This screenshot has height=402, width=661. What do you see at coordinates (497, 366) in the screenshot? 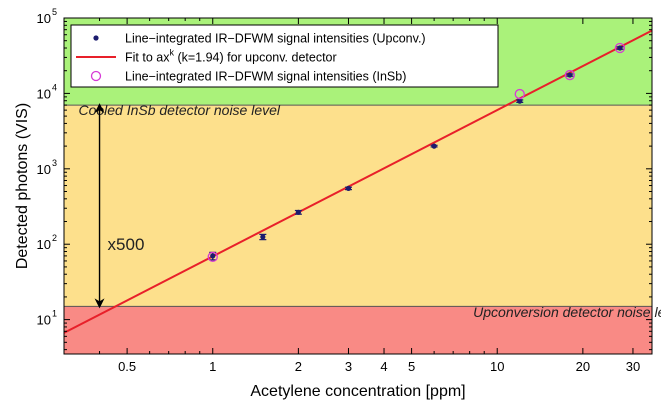
I see `x-tick-label: 10` at bounding box center [497, 366].